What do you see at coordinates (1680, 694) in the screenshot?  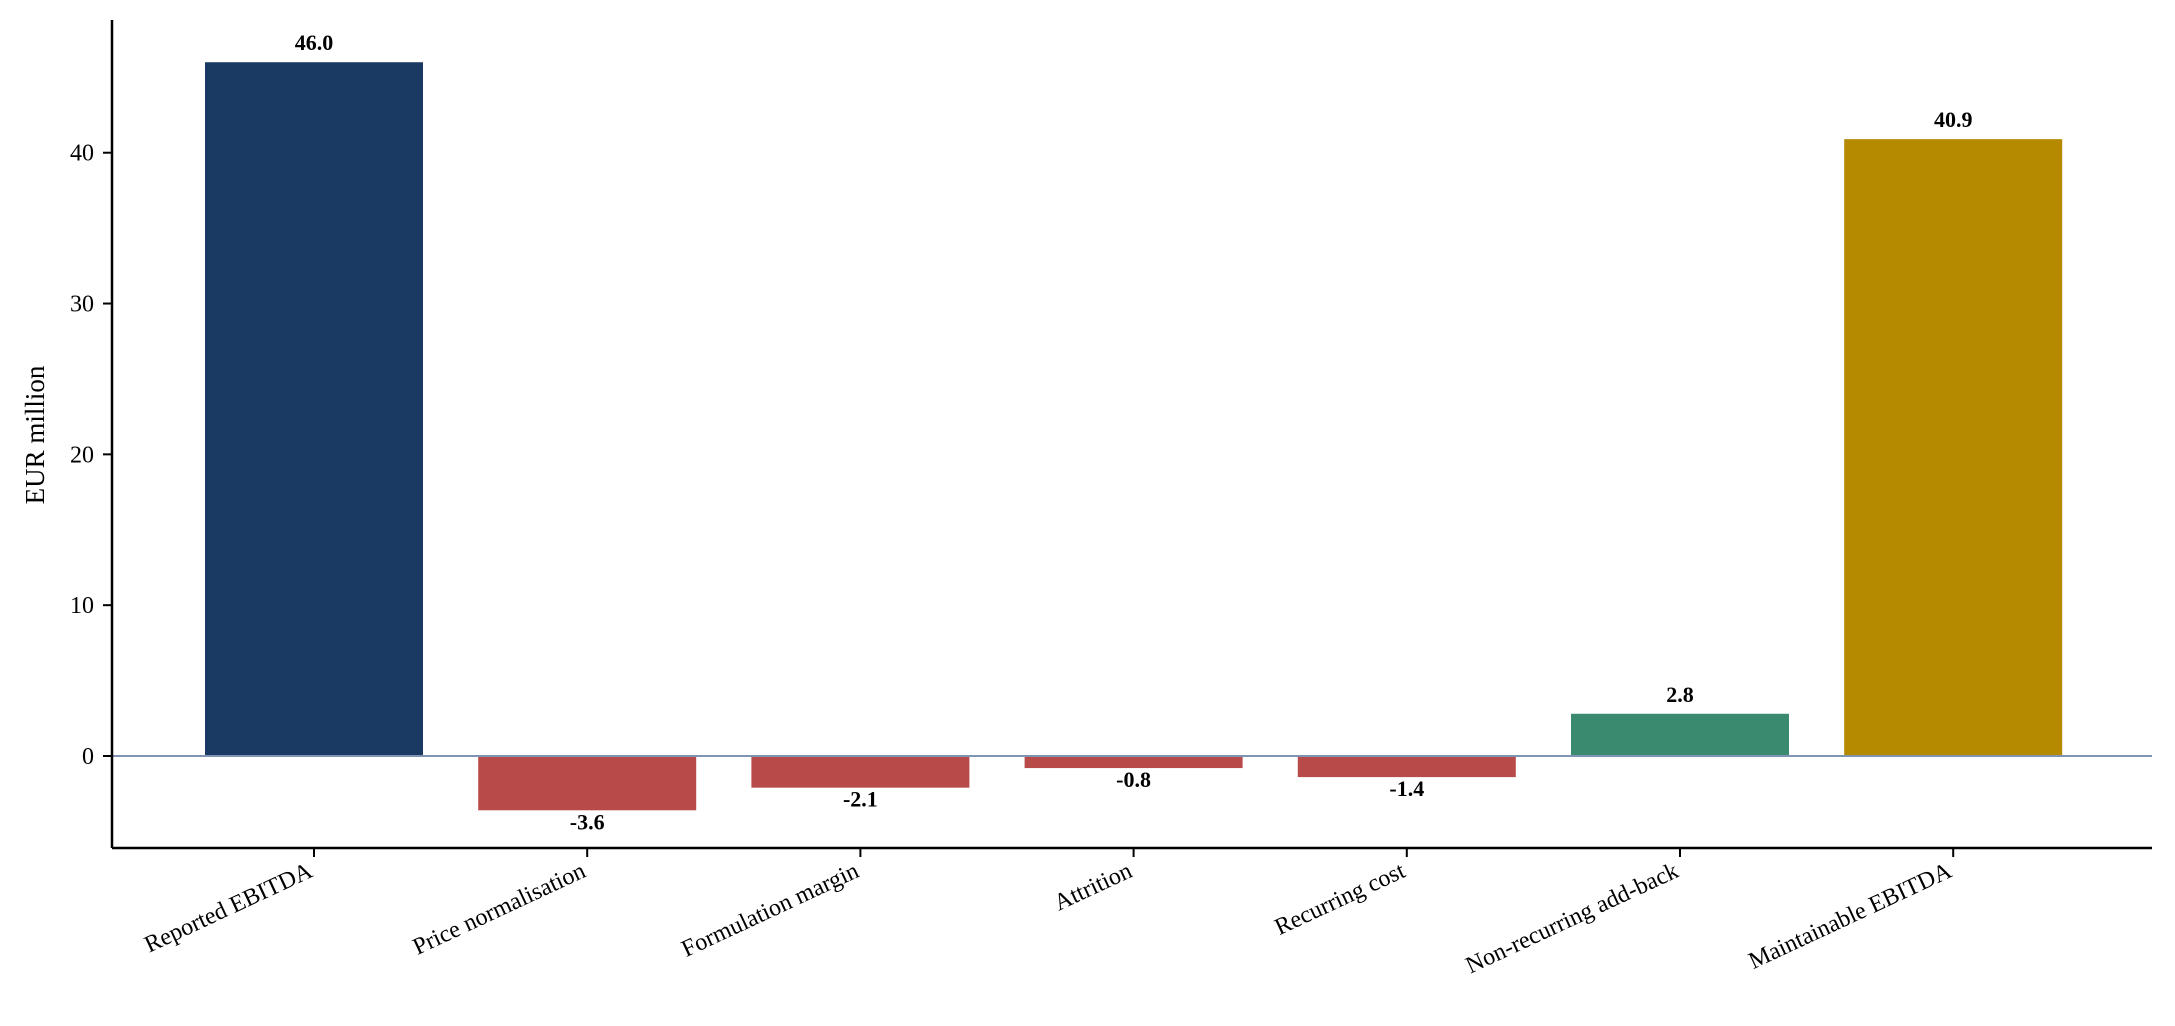 I see `value-label: 2.8` at bounding box center [1680, 694].